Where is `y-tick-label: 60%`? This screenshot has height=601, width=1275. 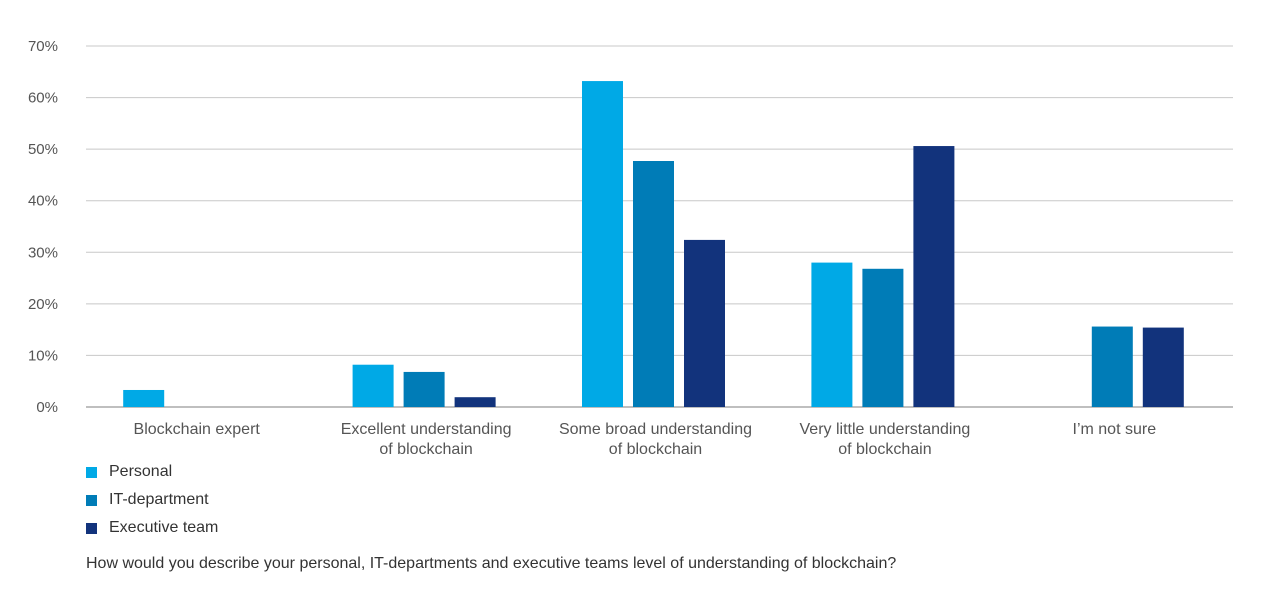 y-tick-label: 60% is located at coordinates (43, 98).